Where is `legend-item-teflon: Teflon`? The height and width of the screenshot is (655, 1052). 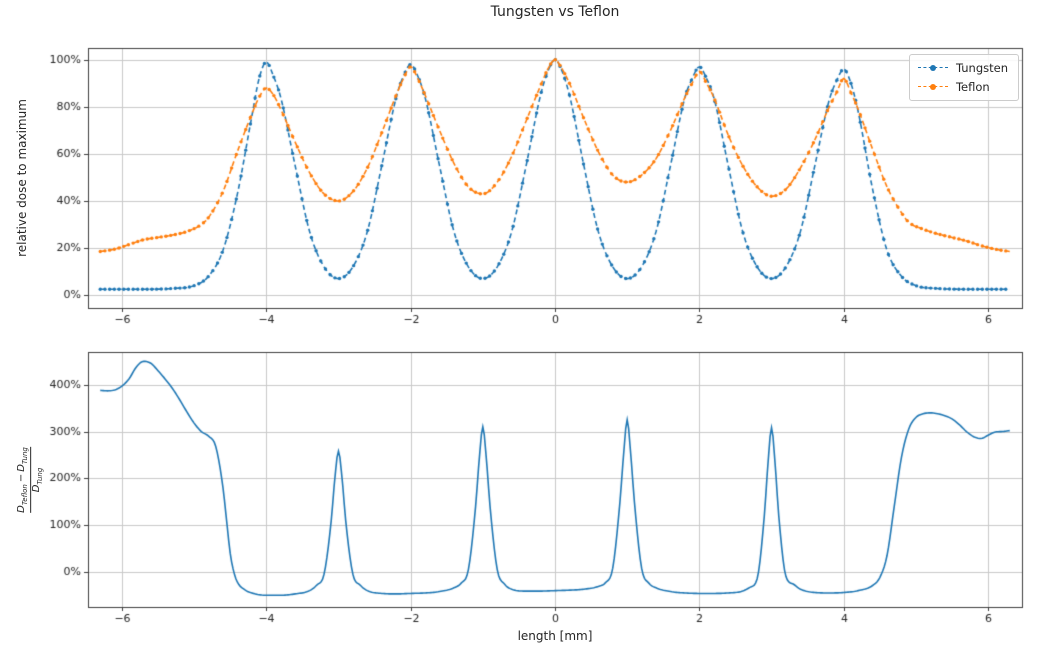 legend-item-teflon: Teflon is located at coordinates (962, 87).